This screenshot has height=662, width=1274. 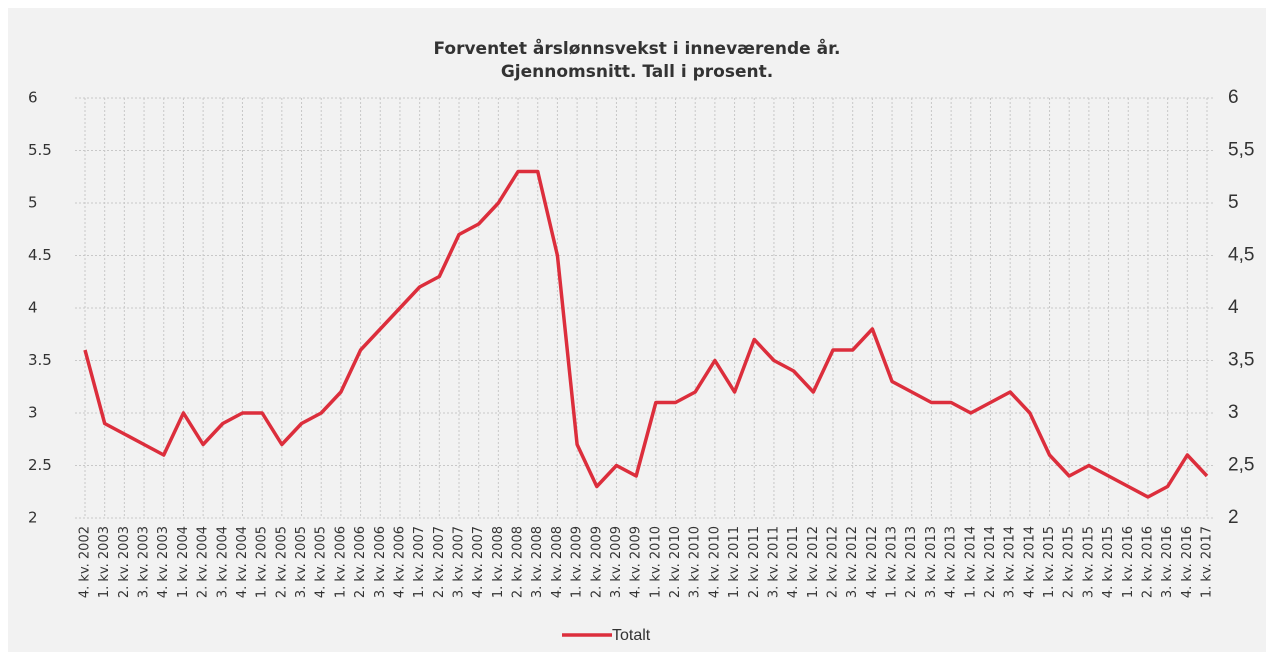 What do you see at coordinates (1233, 307) in the screenshot?
I see `y2-tick-label: 4` at bounding box center [1233, 307].